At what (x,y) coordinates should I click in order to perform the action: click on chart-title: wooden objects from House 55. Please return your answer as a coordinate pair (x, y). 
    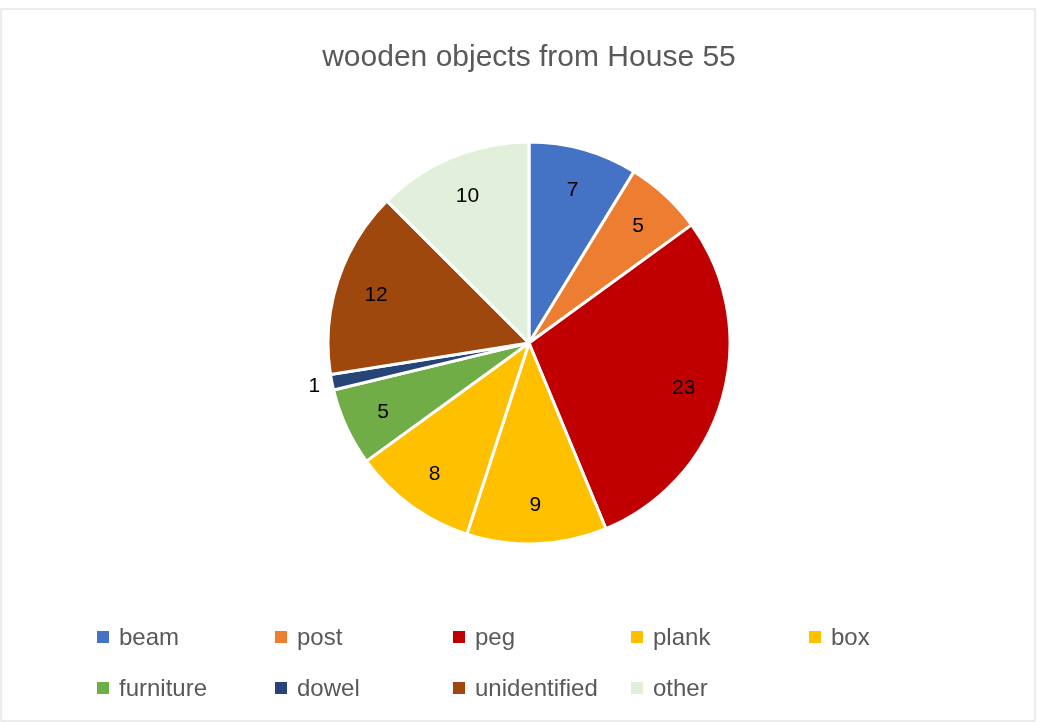
    Looking at the image, I should click on (528, 55).